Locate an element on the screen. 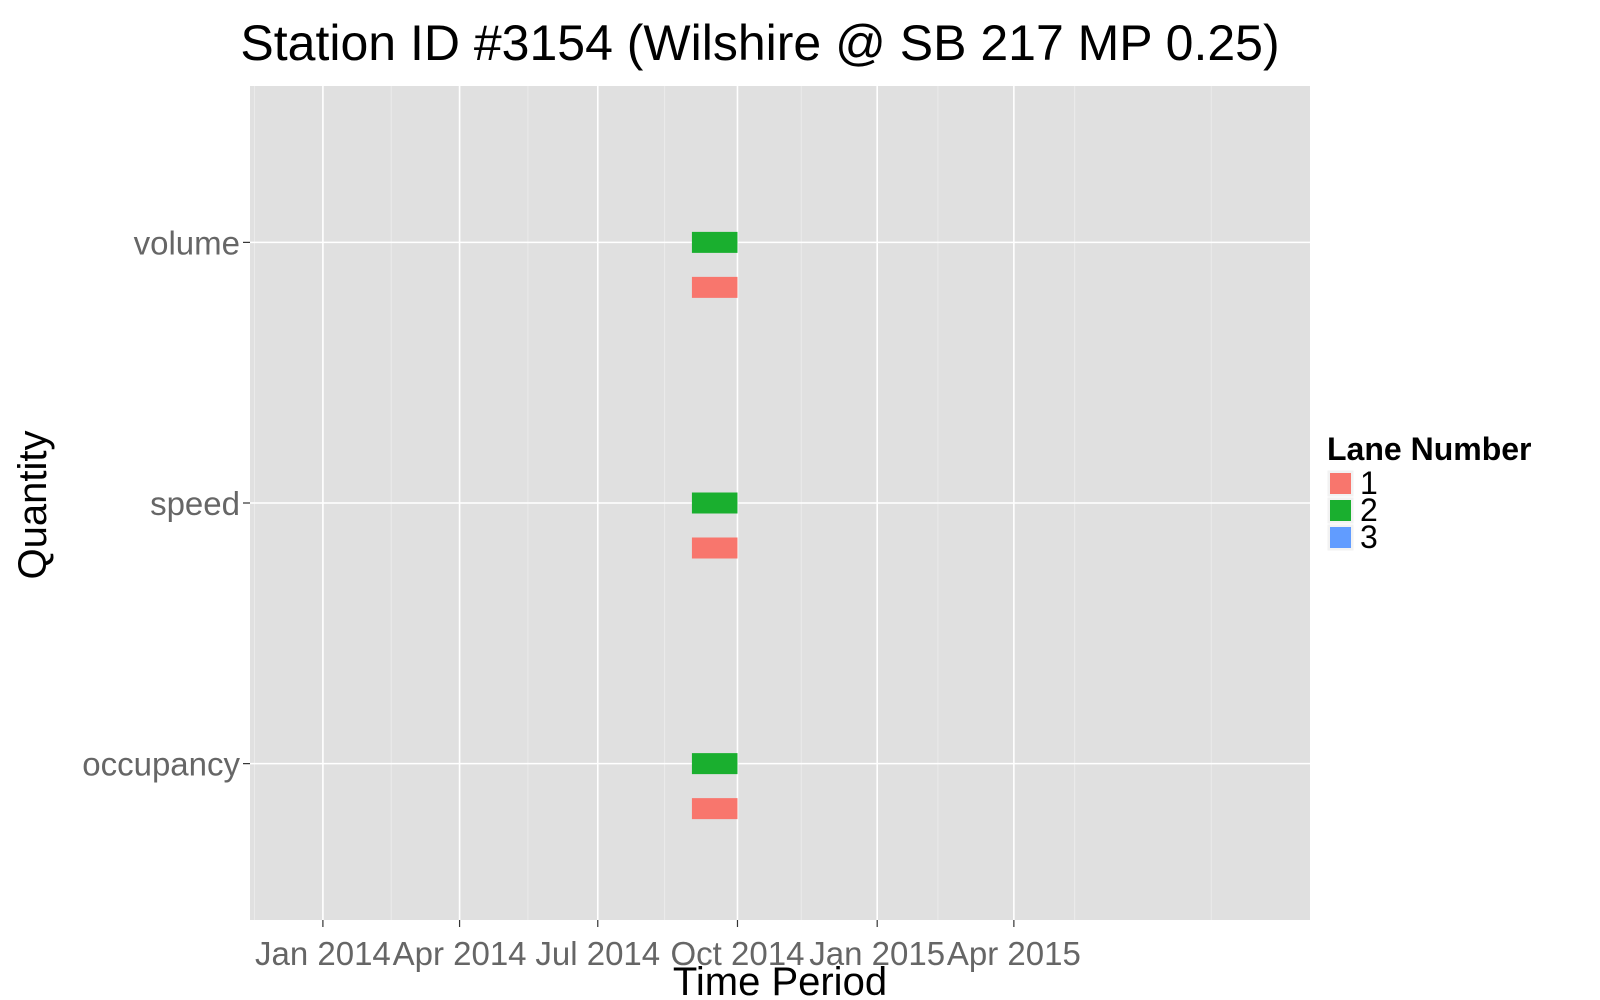  legend-items: 123 is located at coordinates (1352, 510).